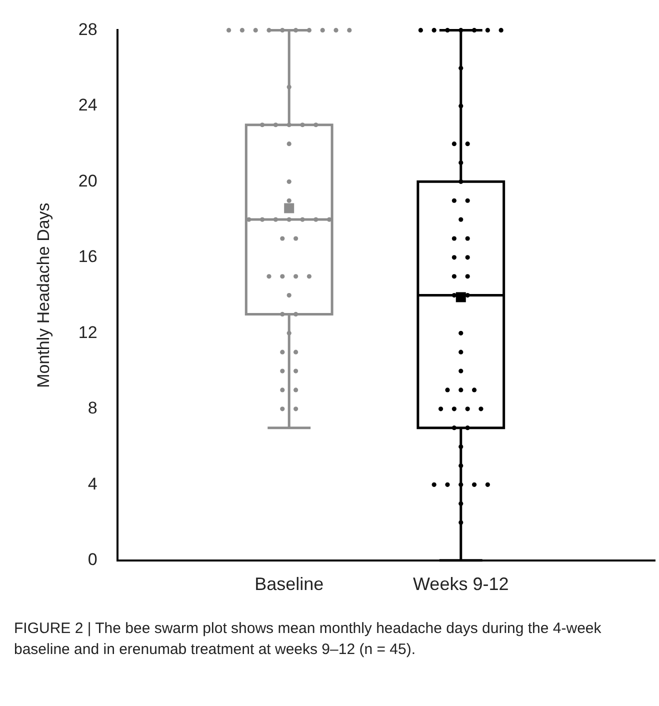  I want to click on caption: FIGURE 2 | The bee swarm plot shows mean monthly headache days during the 4-week baseline and in erenumab treatment at weeks 9–12 (n = 45)., so click(308, 639).